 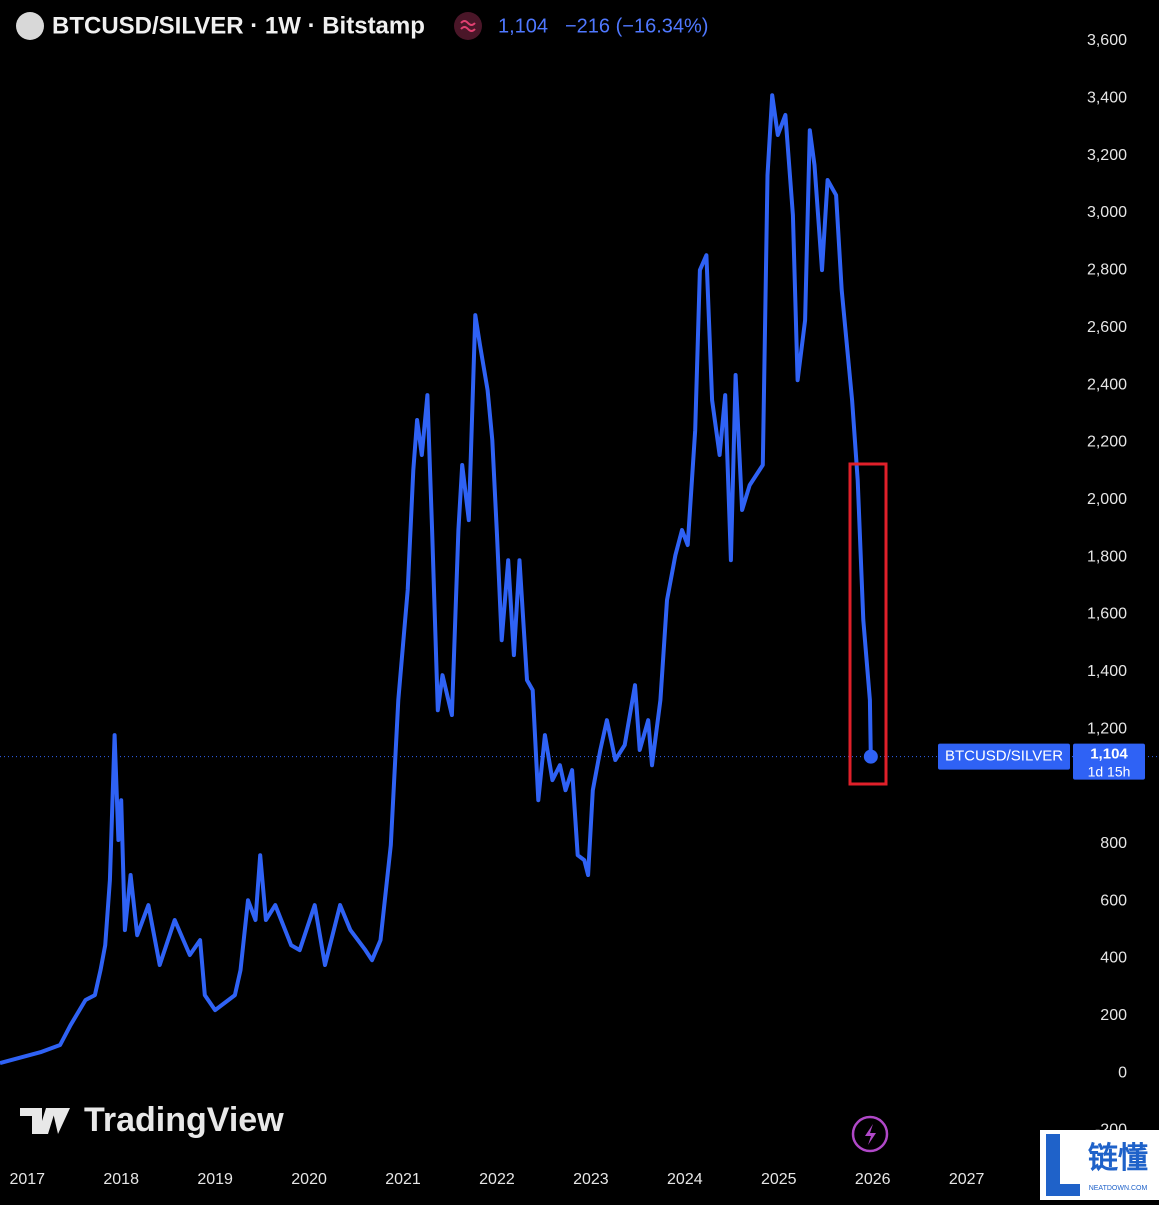 I want to click on x-tick-label: 2026, so click(x=873, y=1179).